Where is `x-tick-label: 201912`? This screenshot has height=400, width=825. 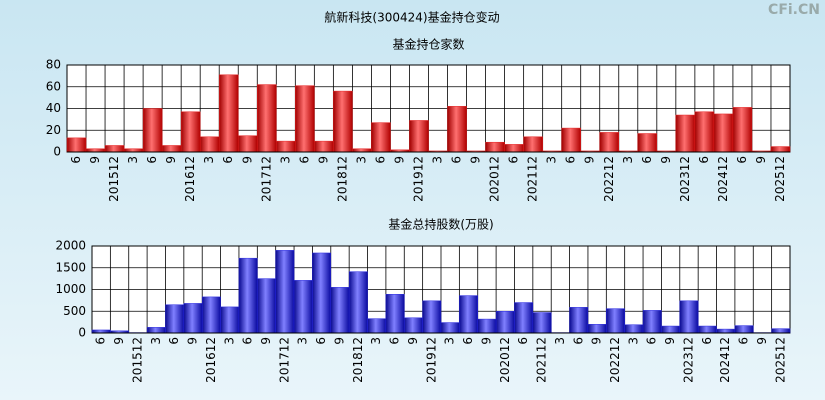
x-tick-label: 201912 is located at coordinates (418, 179).